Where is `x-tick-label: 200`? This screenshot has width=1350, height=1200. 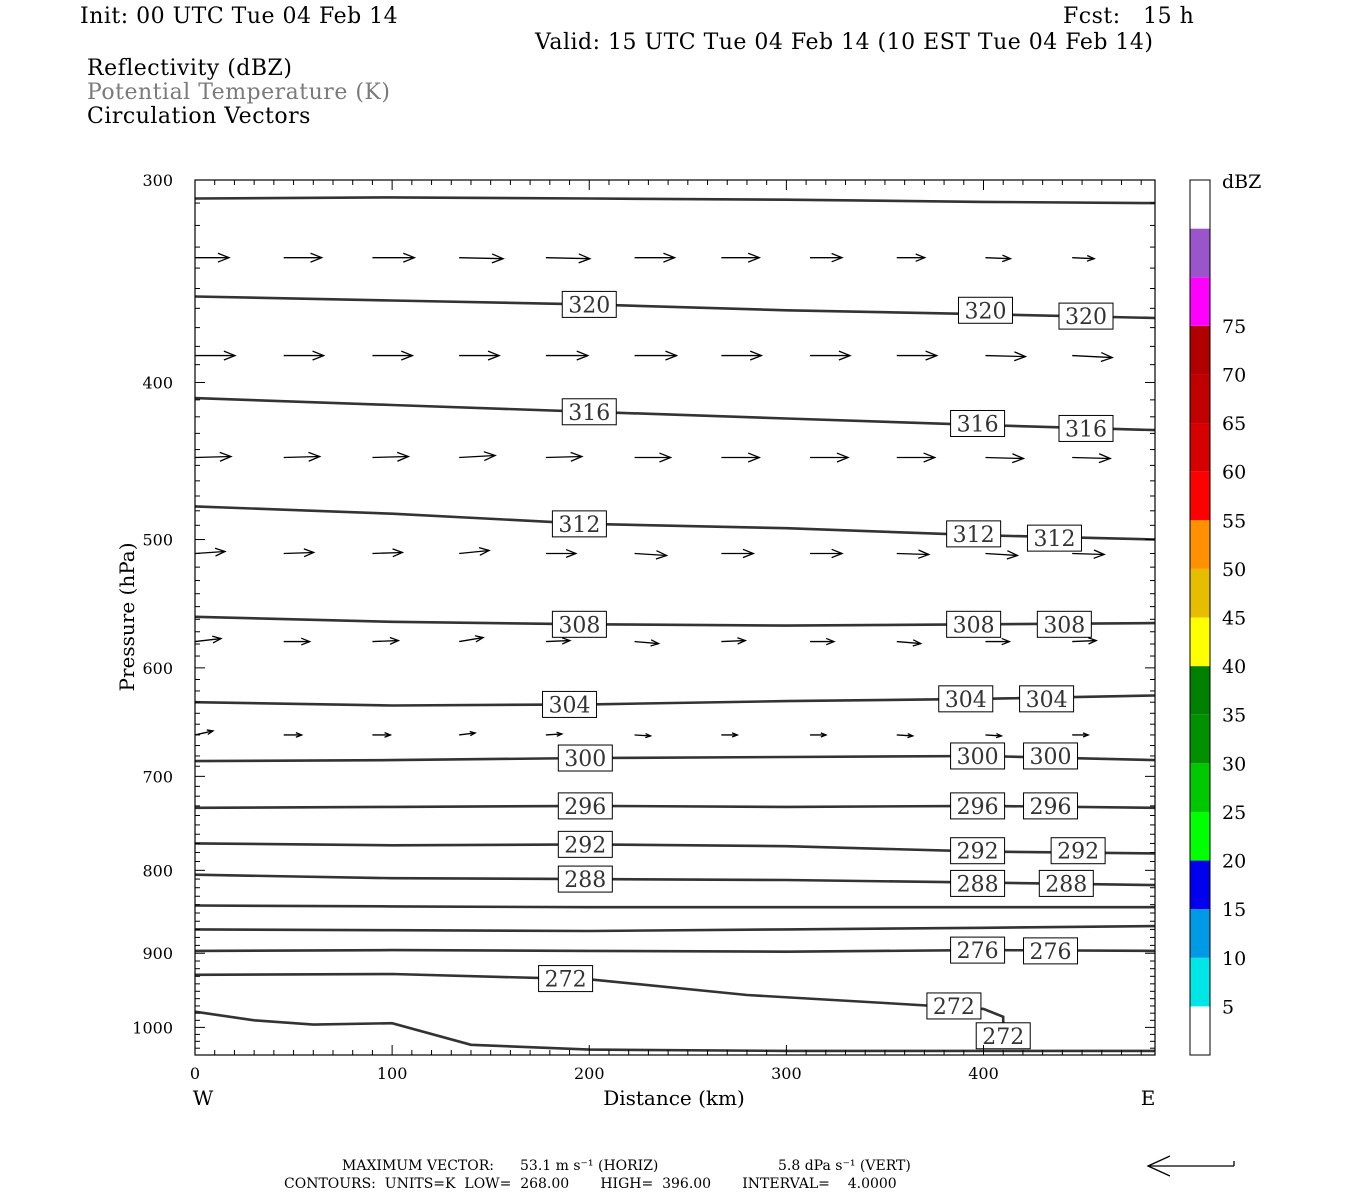
x-tick-label: 200 is located at coordinates (589, 1073).